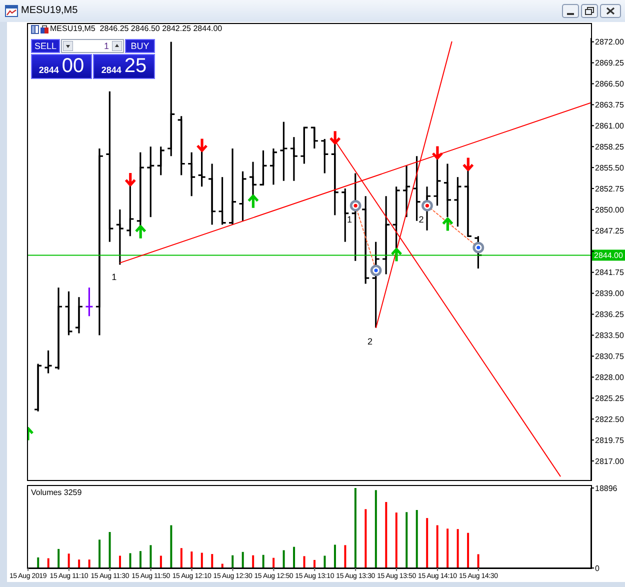 This screenshot has height=587, width=625. What do you see at coordinates (609, 231) in the screenshot?
I see `y-tick-label: 2847.25` at bounding box center [609, 231].